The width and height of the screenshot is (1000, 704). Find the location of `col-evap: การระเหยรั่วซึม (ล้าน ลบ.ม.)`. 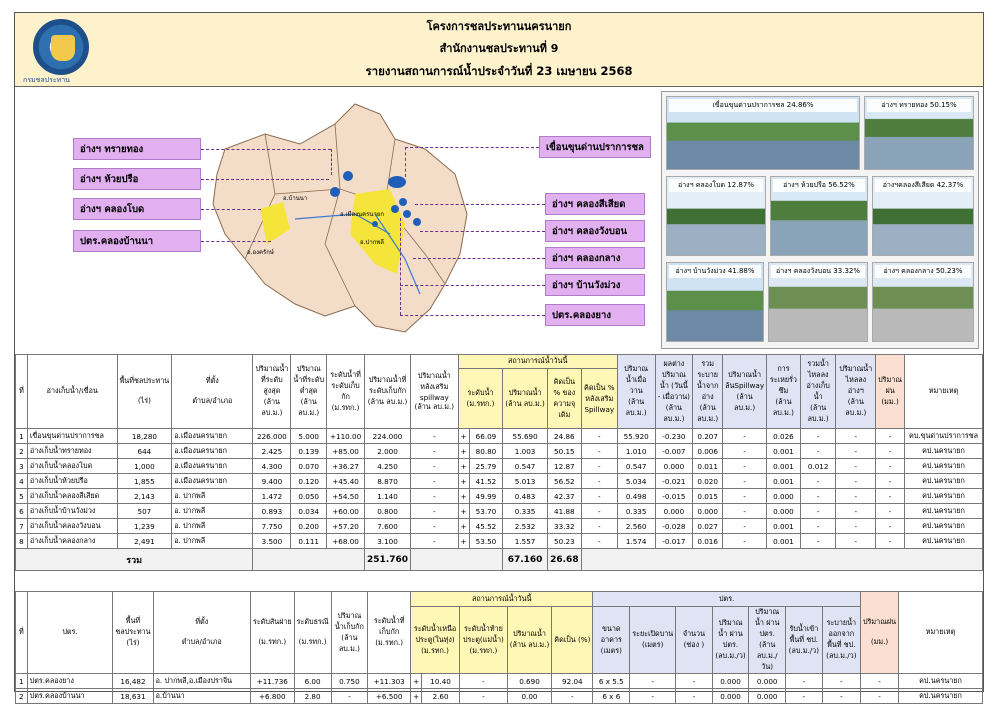

col-evap: การระเหยรั่วซึม (ล้าน ลบ.ม.) is located at coordinates (783, 391).